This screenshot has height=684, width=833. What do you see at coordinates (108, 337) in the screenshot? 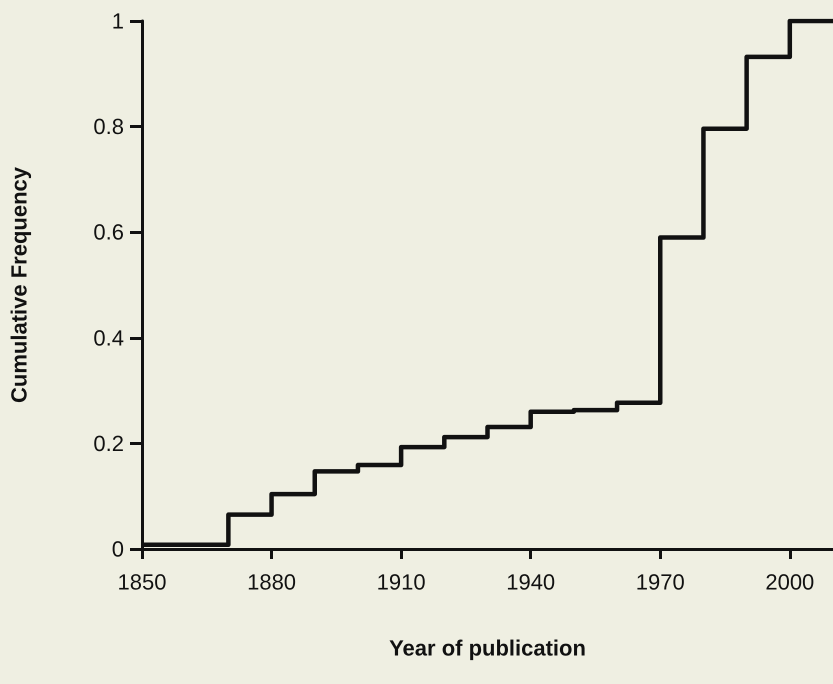
I see `y-tick-label: 0.4` at bounding box center [108, 337].